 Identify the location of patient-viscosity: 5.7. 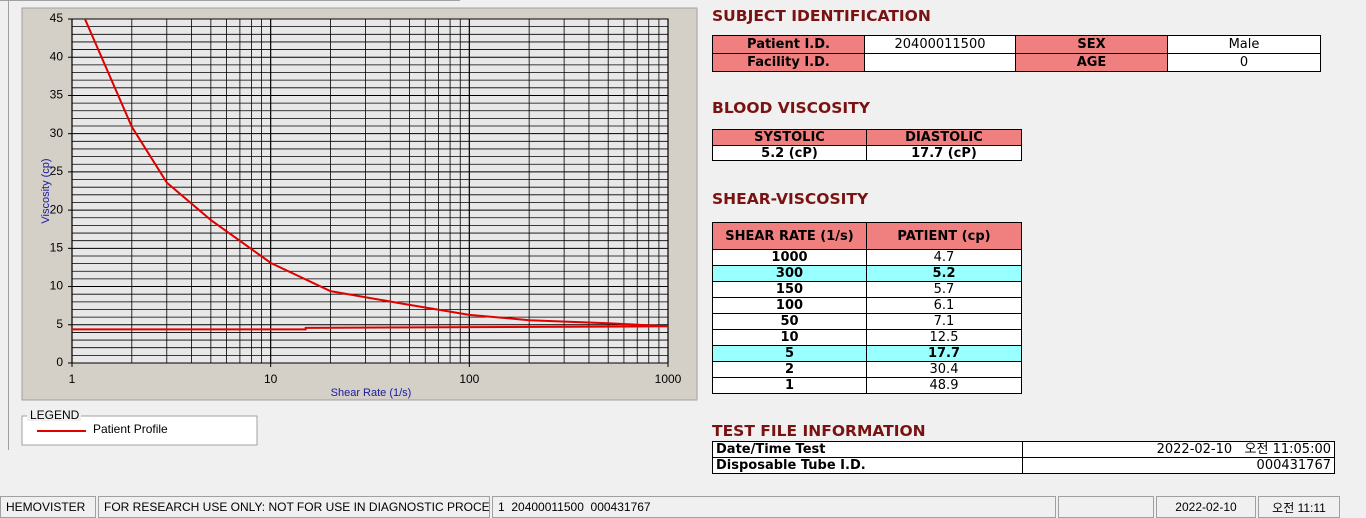
(944, 289).